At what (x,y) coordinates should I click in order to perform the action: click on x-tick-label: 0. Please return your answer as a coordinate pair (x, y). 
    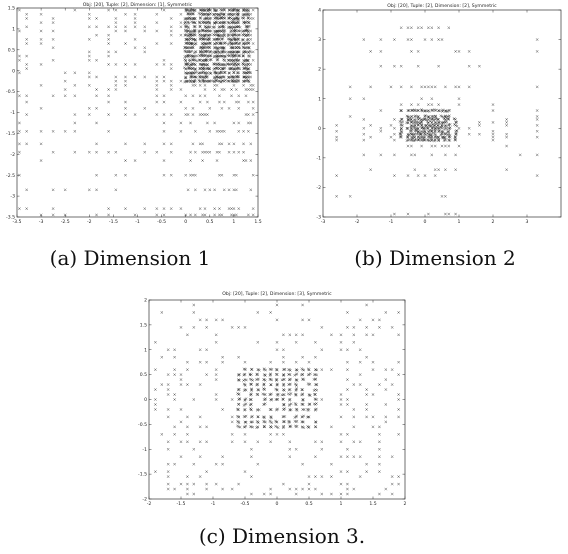
    Looking at the image, I should click on (277, 504).